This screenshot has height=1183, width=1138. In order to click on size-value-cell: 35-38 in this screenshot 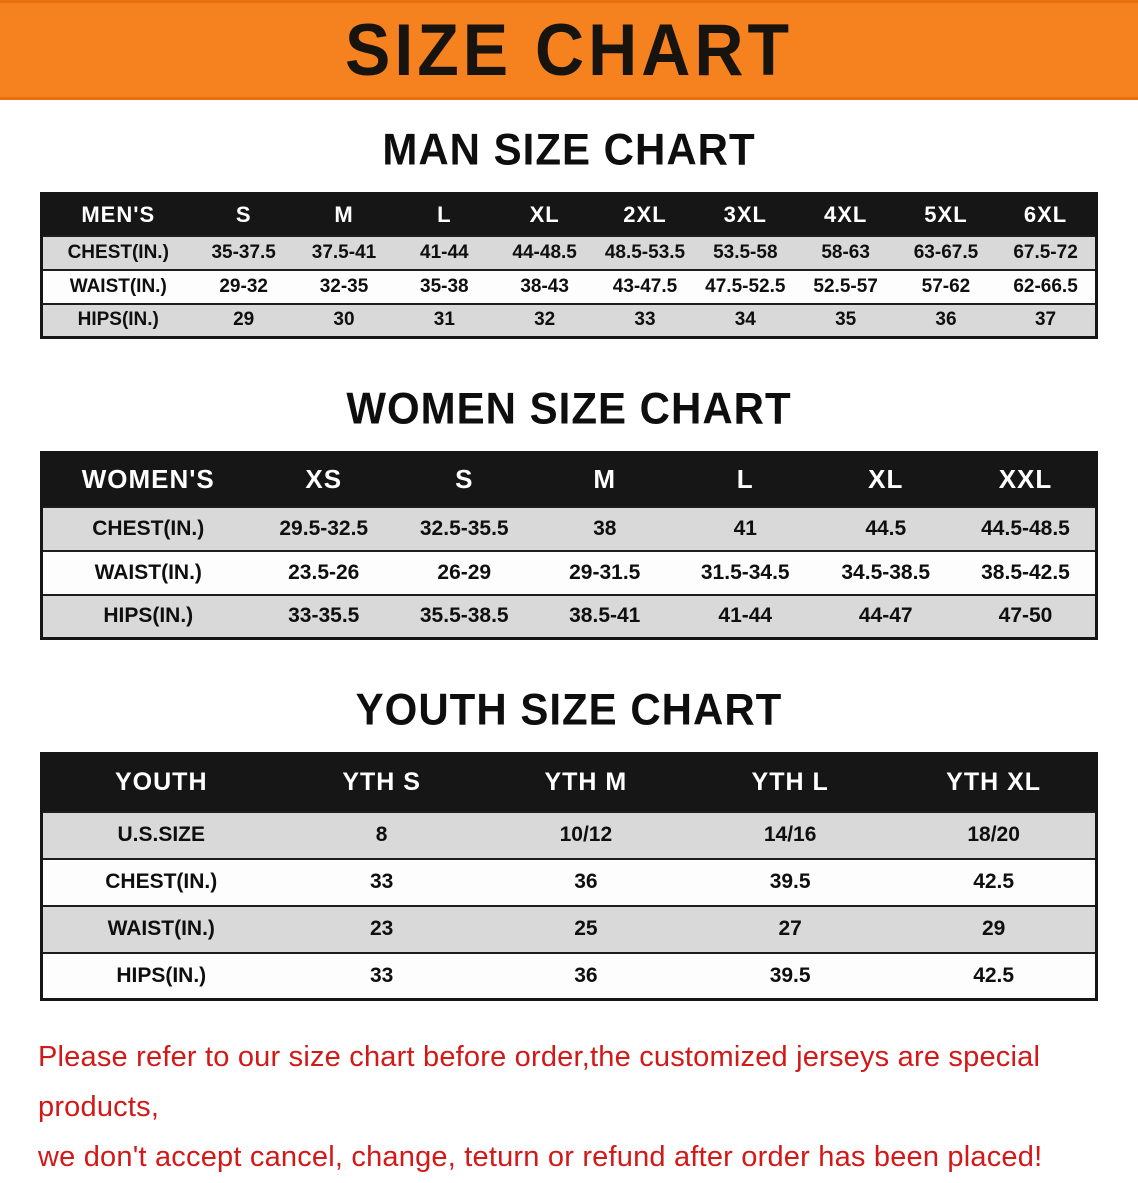, I will do `click(444, 286)`.